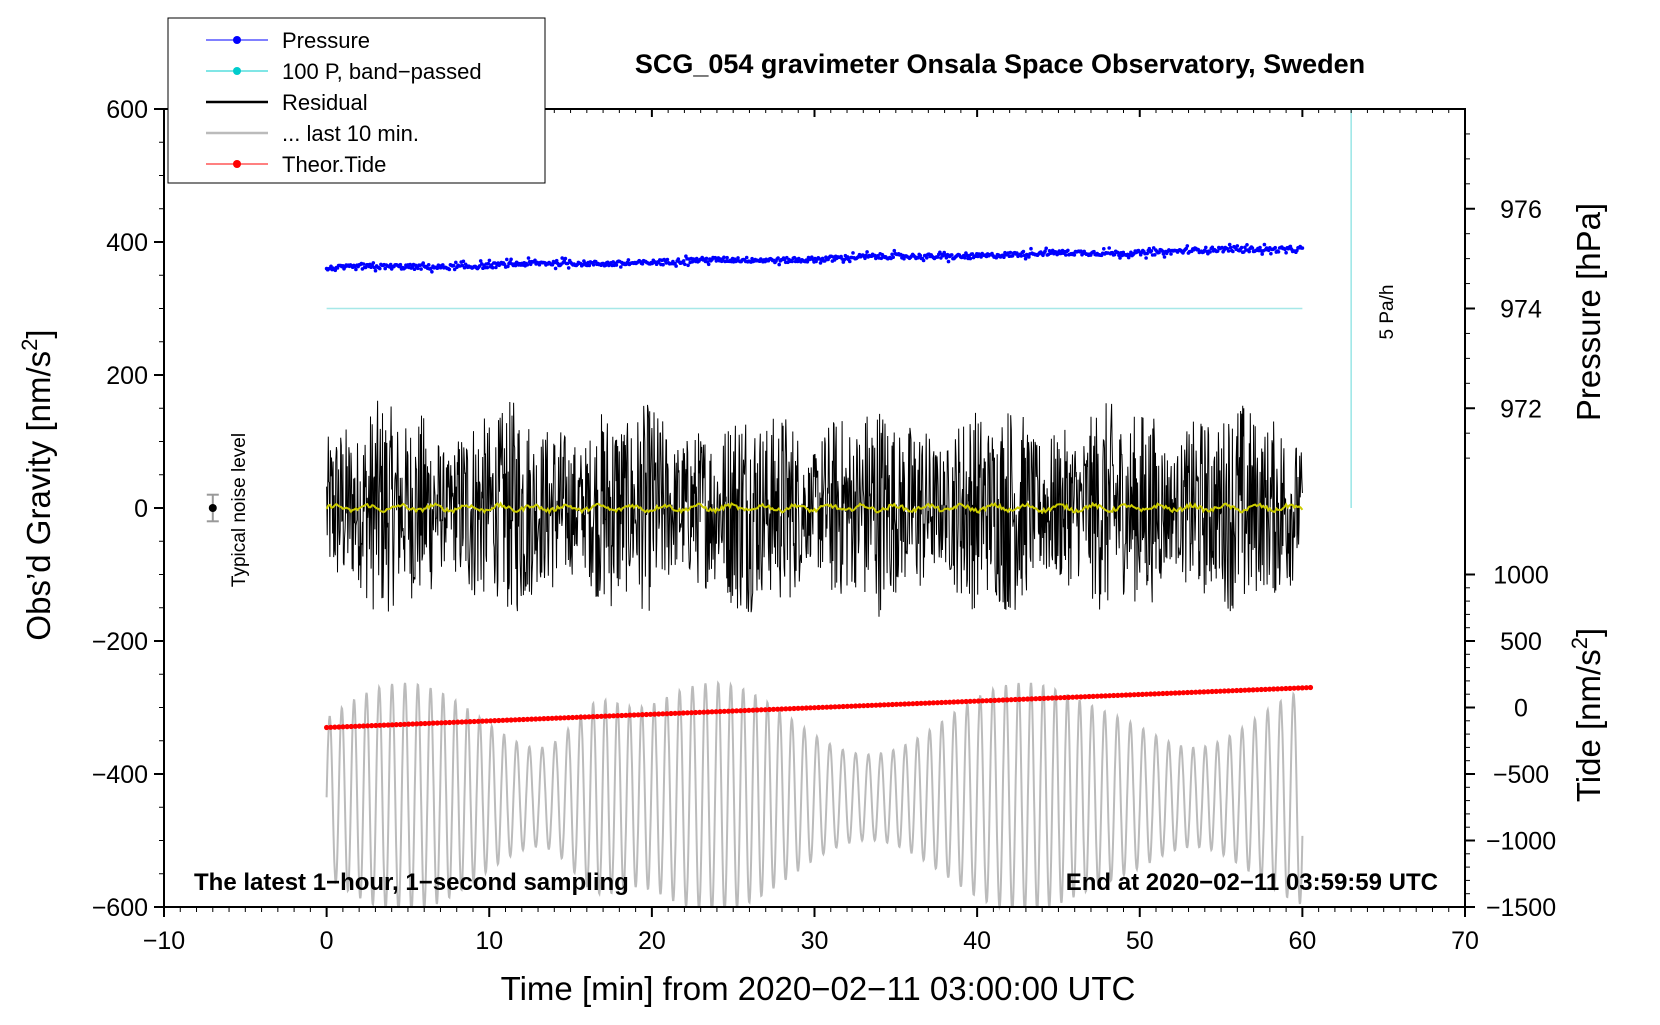 The image size is (1660, 1025). I want to click on x-tick-label: 30, so click(815, 941).